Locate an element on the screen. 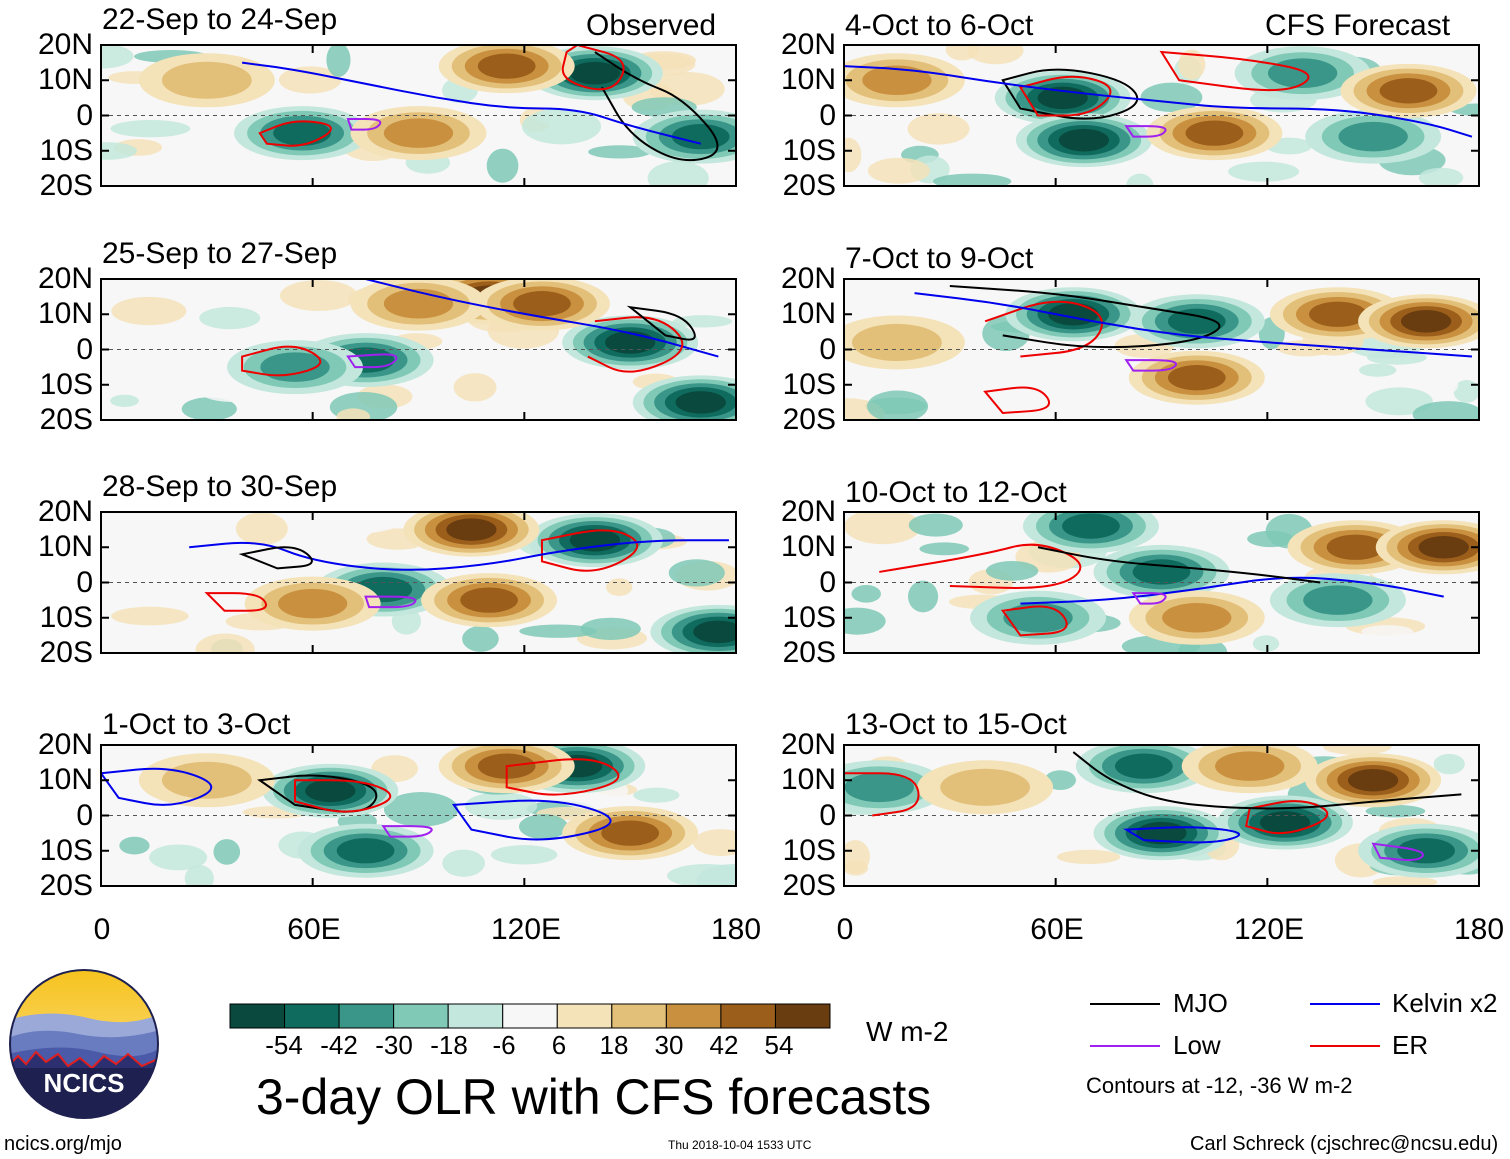 Image resolution: width=1510 pixels, height=1159 pixels. panel-fc1 is located at coordinates (1161, 115).